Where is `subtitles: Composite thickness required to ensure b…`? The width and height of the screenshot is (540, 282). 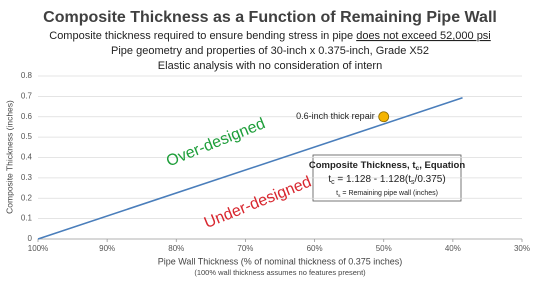
subtitles: Composite thickness required to ensure b… is located at coordinates (270, 51).